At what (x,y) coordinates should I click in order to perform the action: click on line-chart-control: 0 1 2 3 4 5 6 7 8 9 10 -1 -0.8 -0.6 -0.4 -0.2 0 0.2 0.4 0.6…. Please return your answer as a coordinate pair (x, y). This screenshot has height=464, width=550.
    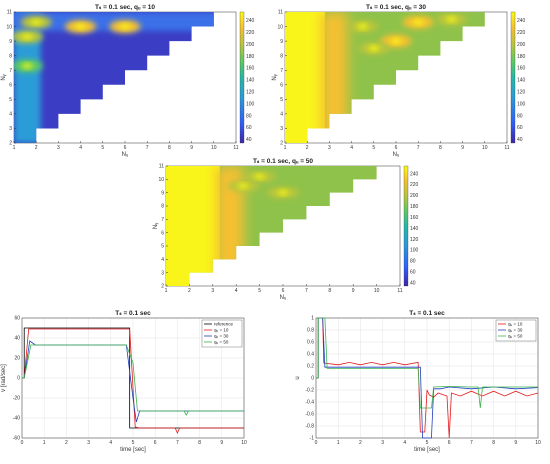
    Looking at the image, I should click on (418, 381).